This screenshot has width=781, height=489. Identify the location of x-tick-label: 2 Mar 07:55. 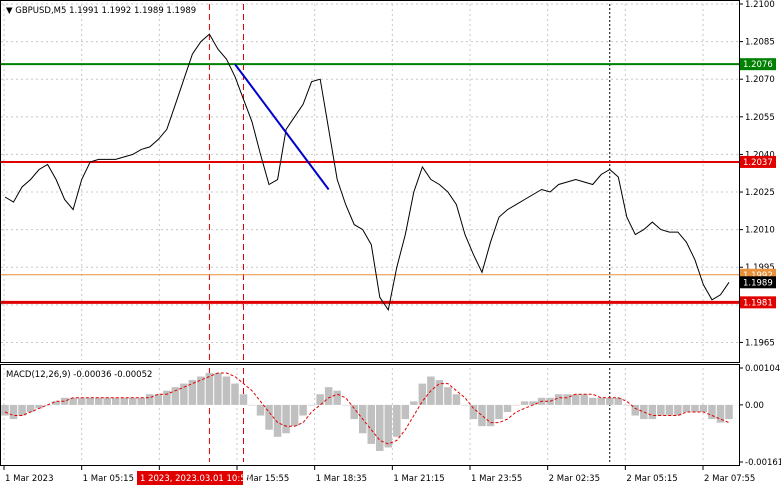
(729, 479).